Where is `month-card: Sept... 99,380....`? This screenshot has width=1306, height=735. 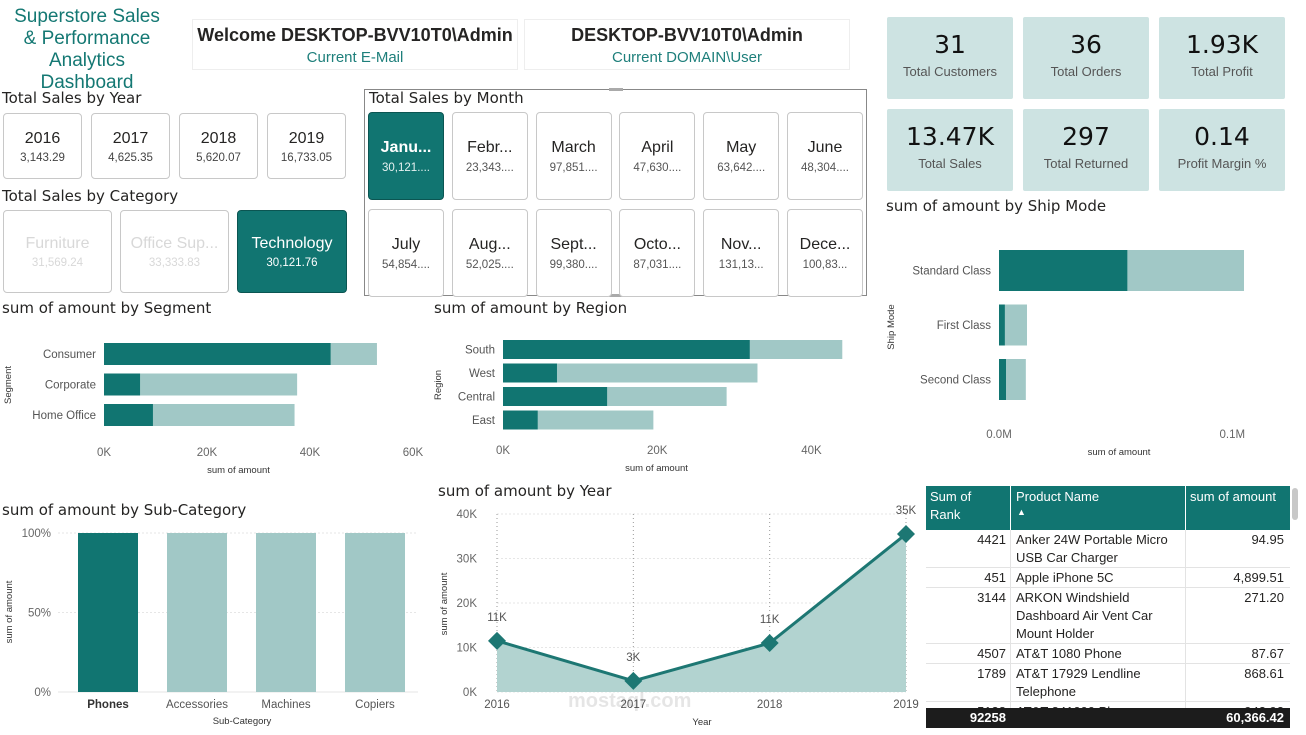 month-card: Sept... 99,380.... is located at coordinates (573, 253).